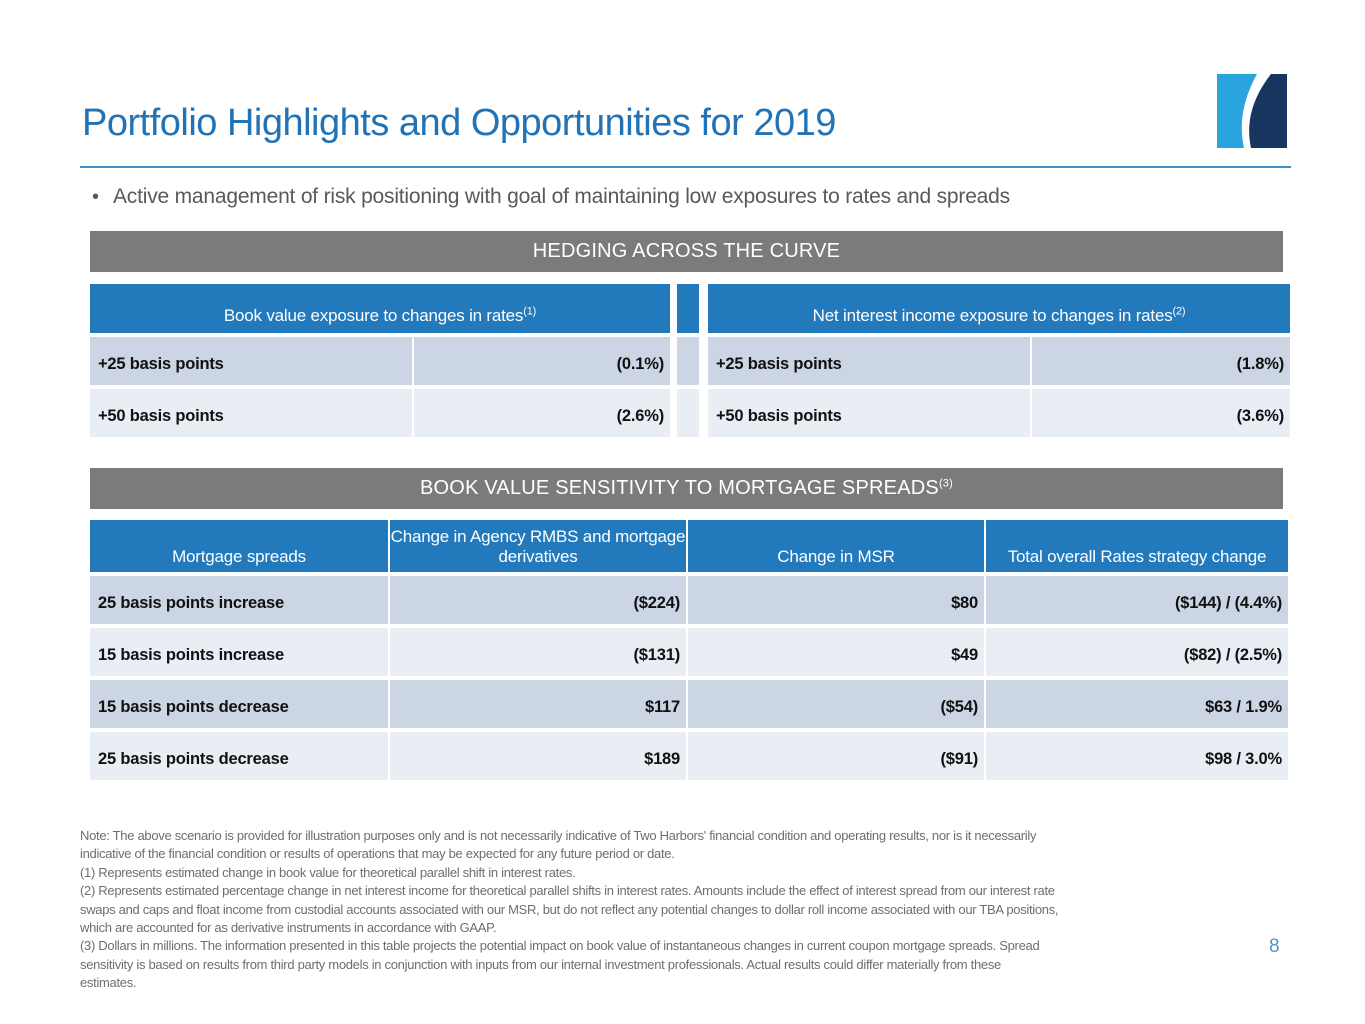  What do you see at coordinates (542, 413) in the screenshot?
I see `table-row-value: (2.6%)` at bounding box center [542, 413].